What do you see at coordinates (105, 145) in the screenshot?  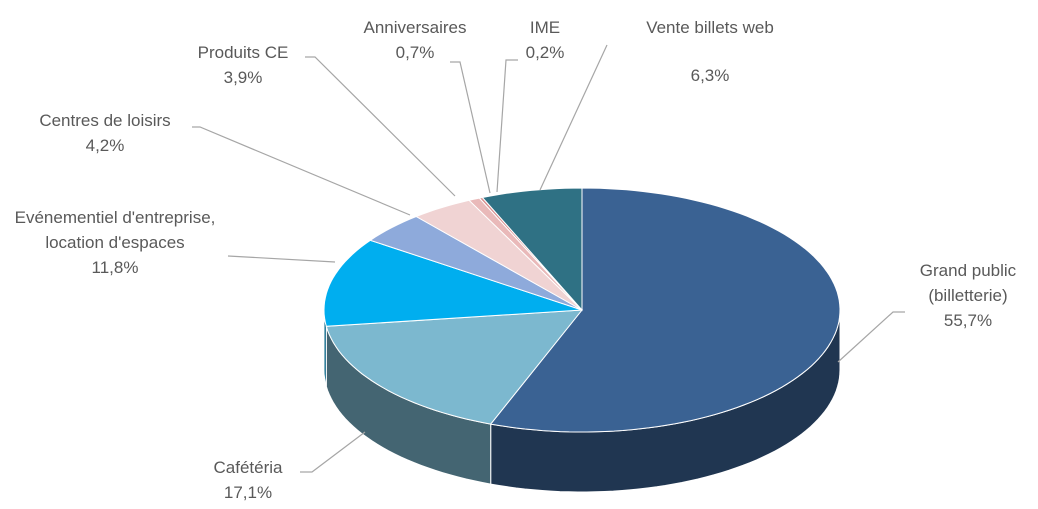 I see `value-label: 4,2%` at bounding box center [105, 145].